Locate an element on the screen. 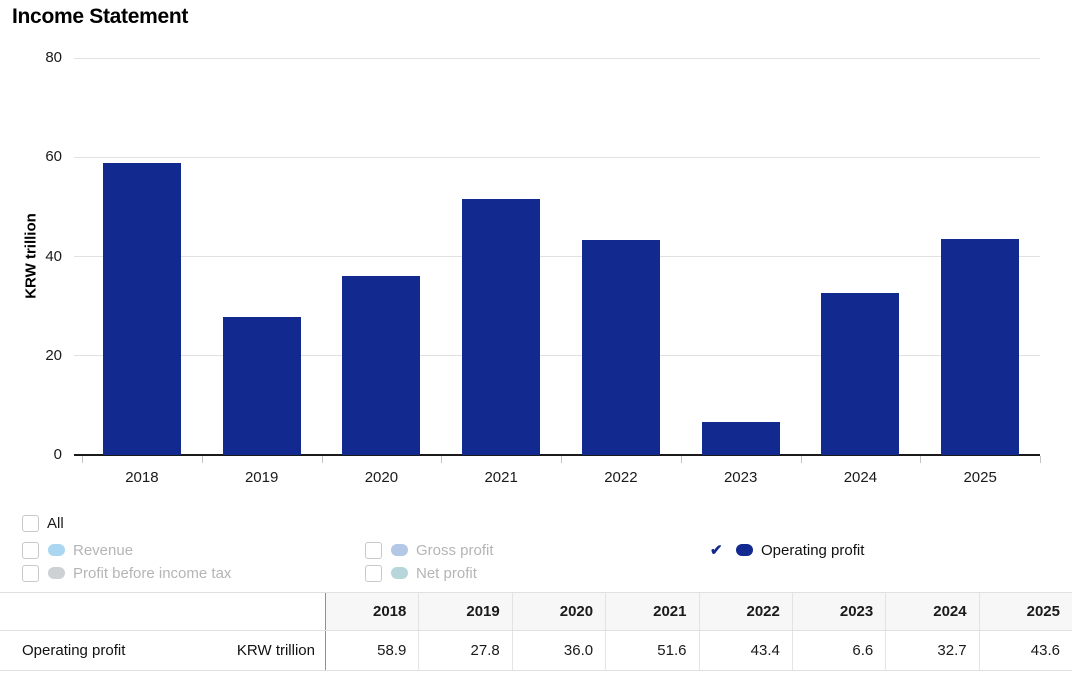  bar-2019 is located at coordinates (261, 386).